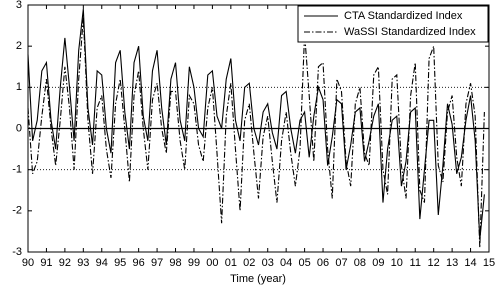 The height and width of the screenshot is (288, 500). Describe the element at coordinates (452, 263) in the screenshot. I see `x-tick-label: 13` at that location.